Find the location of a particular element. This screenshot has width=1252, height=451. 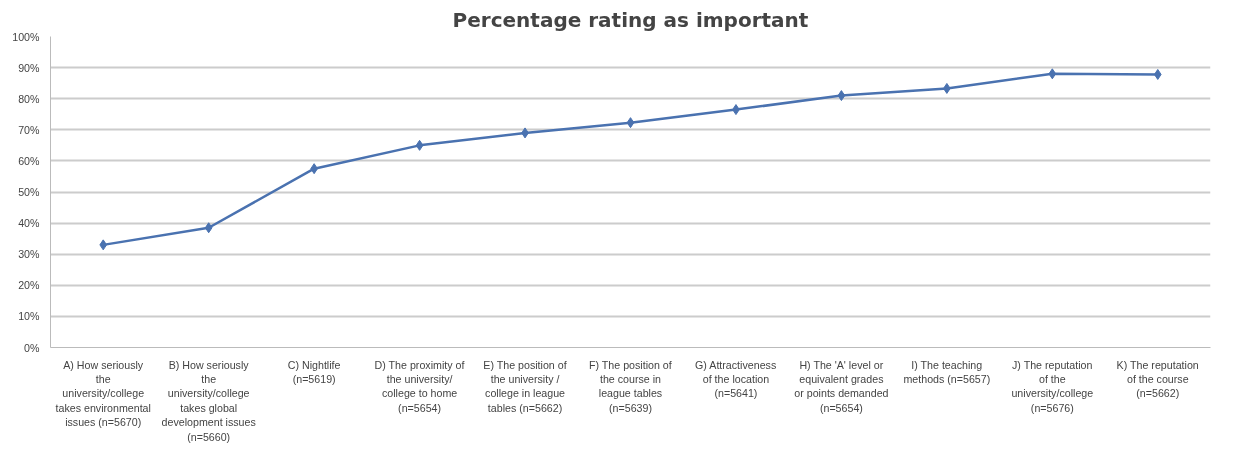

y-tick-label: 90% is located at coordinates (29, 67).